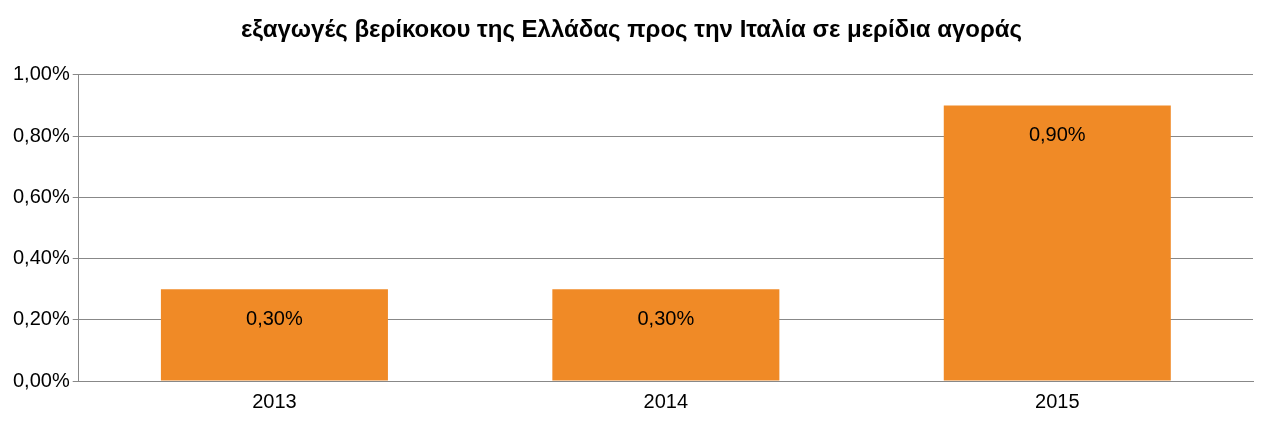 The width and height of the screenshot is (1271, 423). Describe the element at coordinates (41, 195) in the screenshot. I see `y-tick-label: 0,60%` at that location.